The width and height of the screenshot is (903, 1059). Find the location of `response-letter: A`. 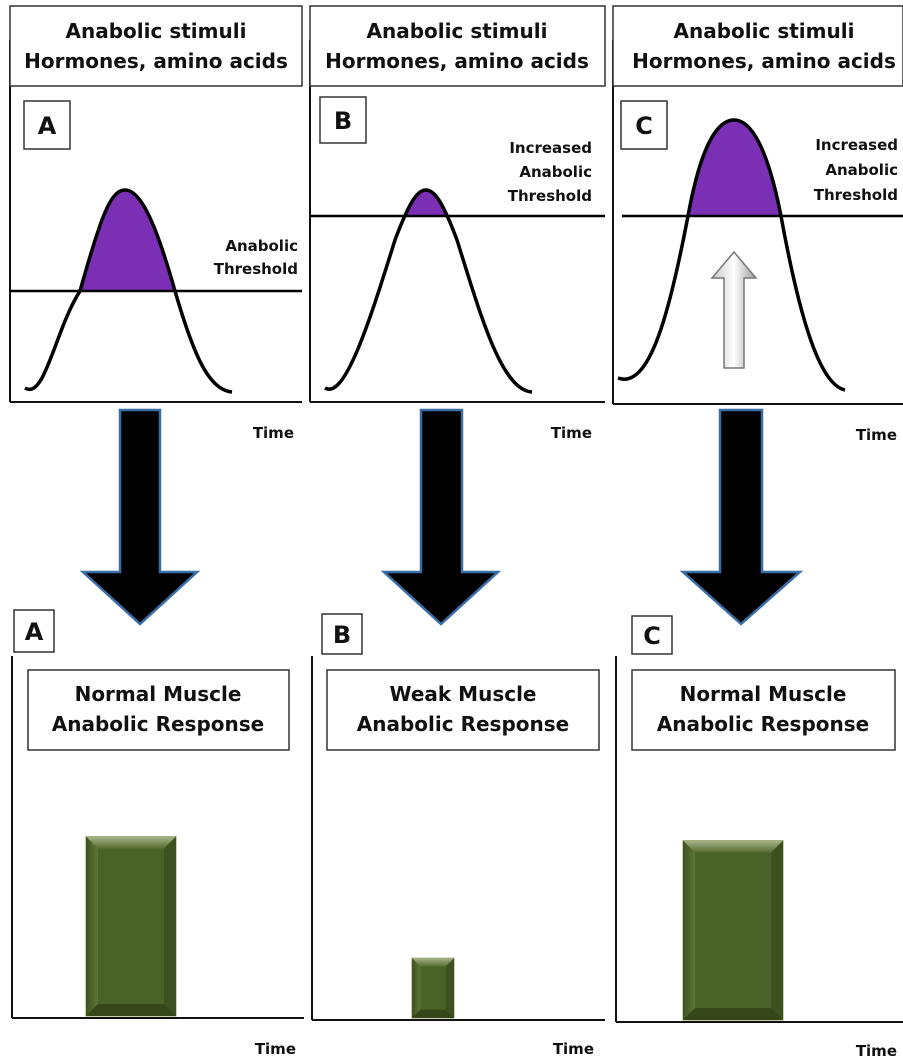

response-letter: A is located at coordinates (34, 632).